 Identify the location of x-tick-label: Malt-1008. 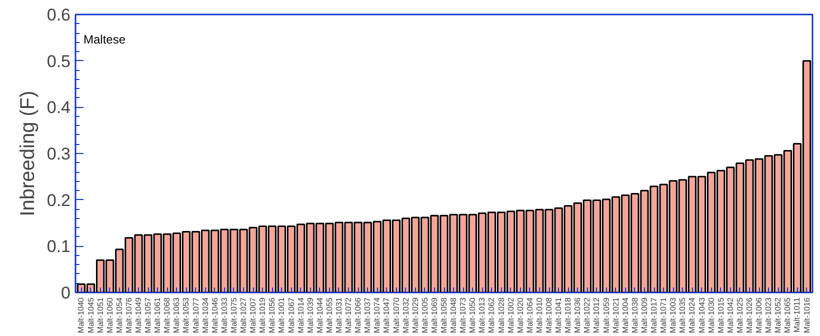
(549, 315).